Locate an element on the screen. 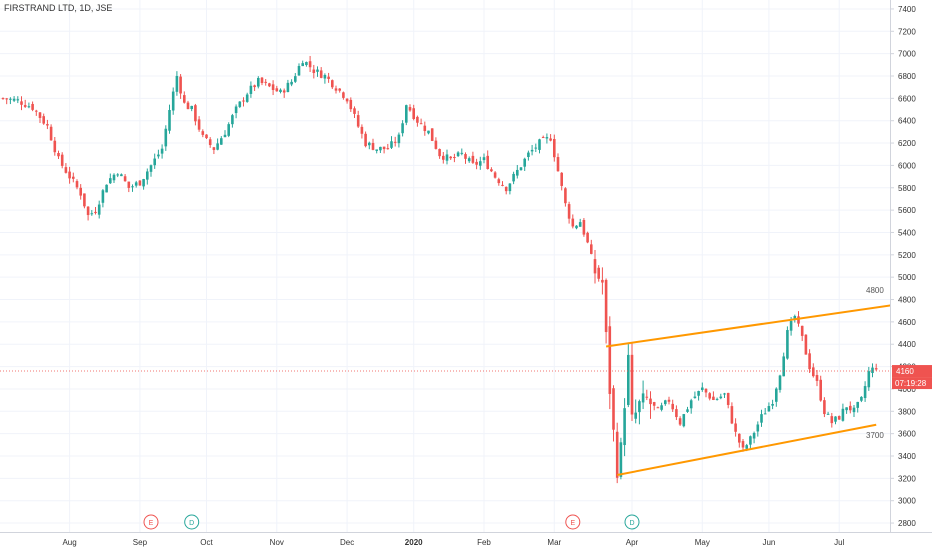 The image size is (932, 555). price-tick-label: 5800 is located at coordinates (907, 188).